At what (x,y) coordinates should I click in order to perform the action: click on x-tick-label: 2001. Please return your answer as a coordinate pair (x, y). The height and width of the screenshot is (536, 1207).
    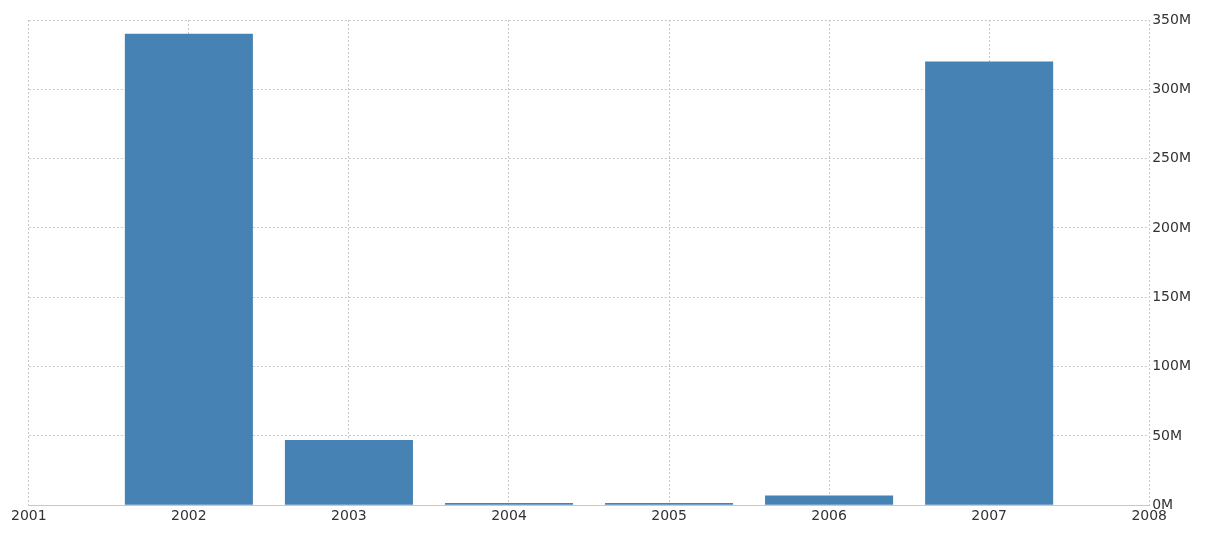
    Looking at the image, I should click on (28, 515).